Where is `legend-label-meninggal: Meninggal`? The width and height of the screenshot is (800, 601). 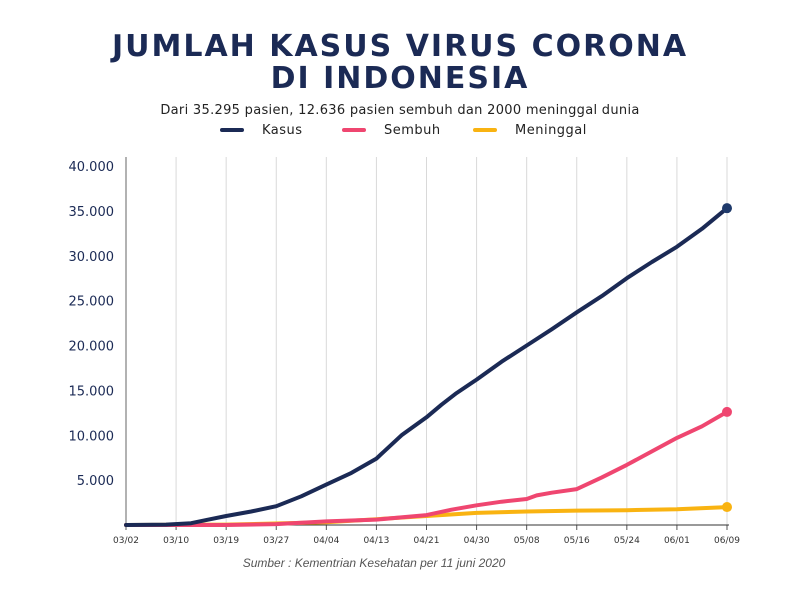 legend-label-meninggal: Meninggal is located at coordinates (551, 130).